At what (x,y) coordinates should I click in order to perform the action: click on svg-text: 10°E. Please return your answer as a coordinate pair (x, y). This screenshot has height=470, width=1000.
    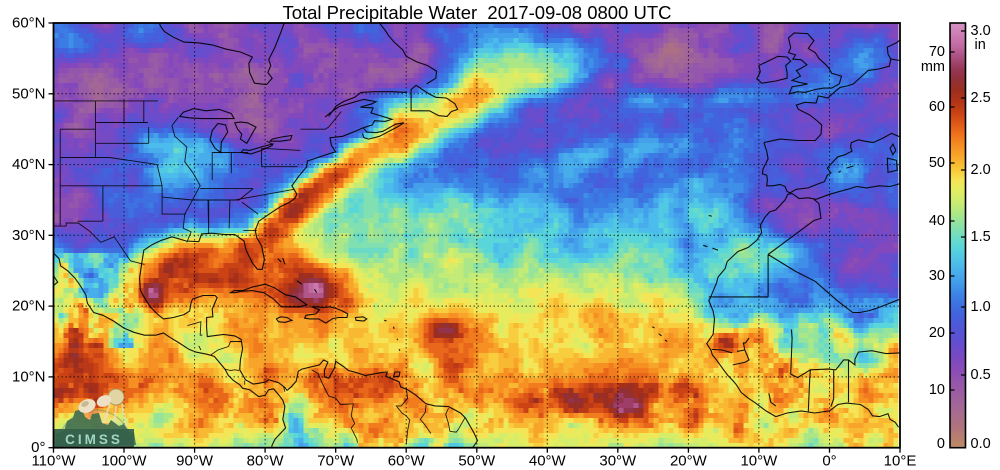
    Looking at the image, I should click on (900, 461).